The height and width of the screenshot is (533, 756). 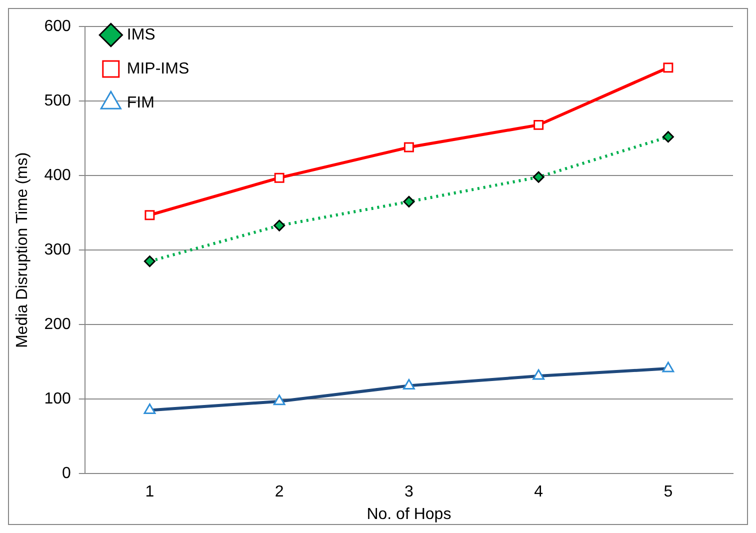 What do you see at coordinates (149, 492) in the screenshot?
I see `x-tick-label: 1` at bounding box center [149, 492].